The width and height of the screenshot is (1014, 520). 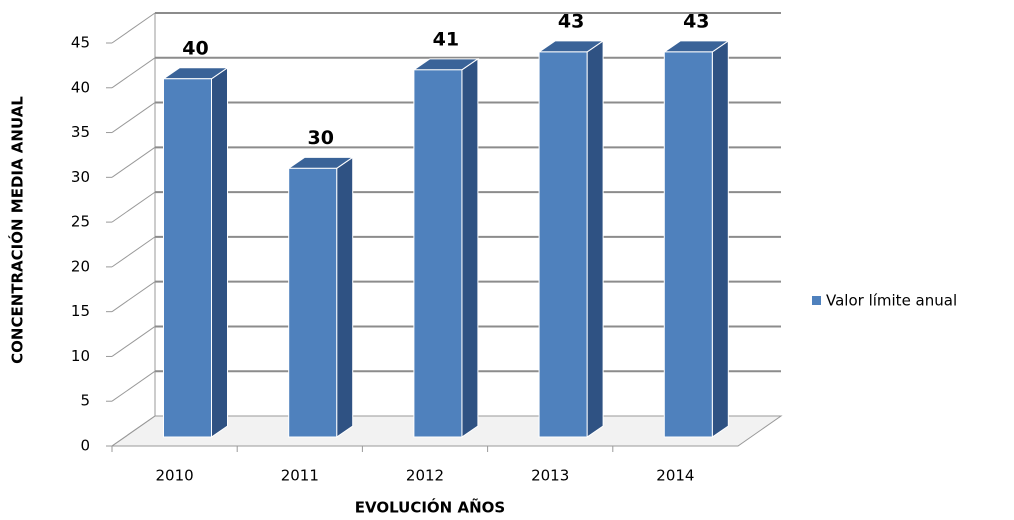 What do you see at coordinates (80, 132) in the screenshot?
I see `y-tick-label: 35` at bounding box center [80, 132].